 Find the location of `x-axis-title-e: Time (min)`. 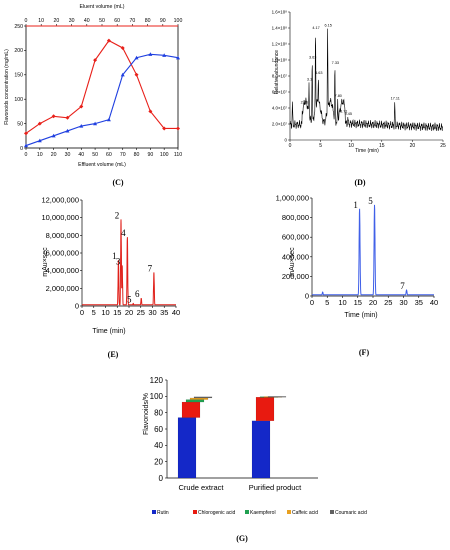

x-axis-title-e: Time (min) is located at coordinates (108, 331).